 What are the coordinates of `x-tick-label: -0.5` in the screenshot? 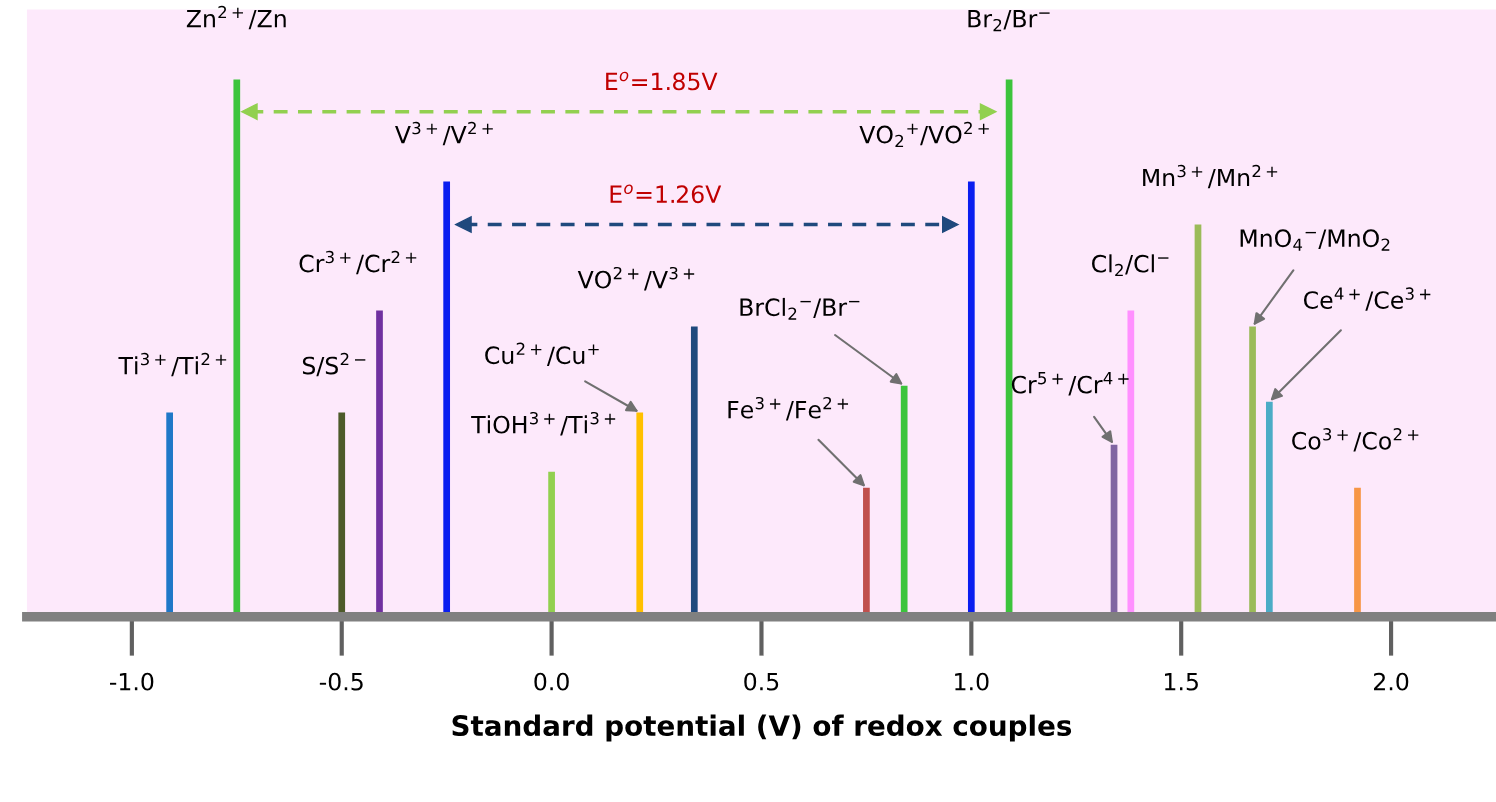 It's located at (341, 681).